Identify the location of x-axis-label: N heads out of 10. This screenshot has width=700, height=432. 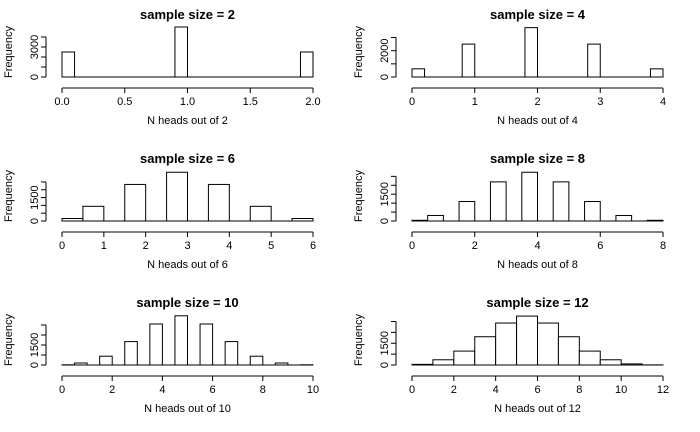
(187, 409).